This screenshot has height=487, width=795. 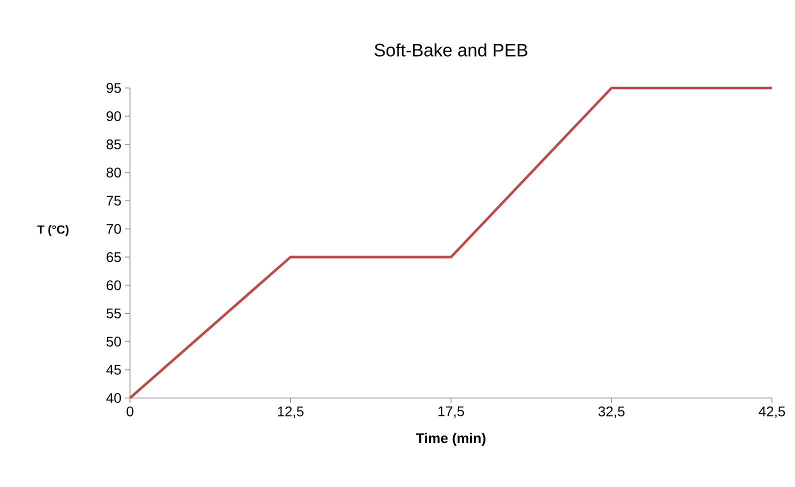 I want to click on y-tick-label: 45, so click(x=113, y=369).